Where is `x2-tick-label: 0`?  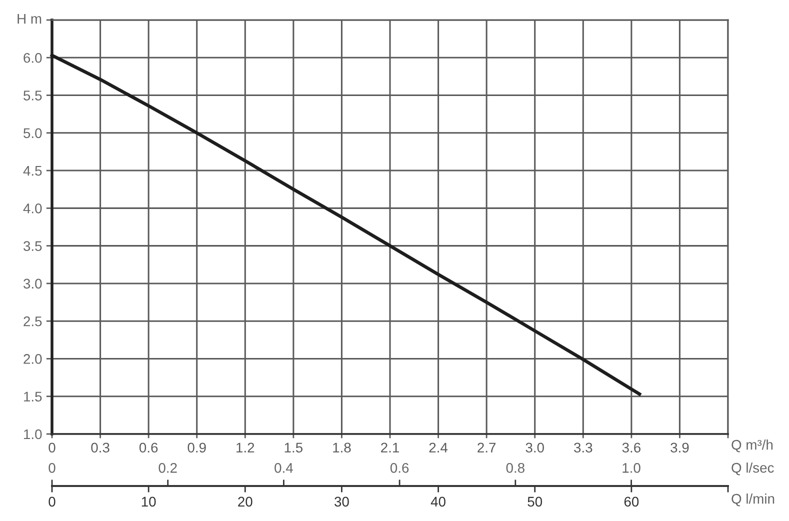 x2-tick-label: 0 is located at coordinates (52, 468).